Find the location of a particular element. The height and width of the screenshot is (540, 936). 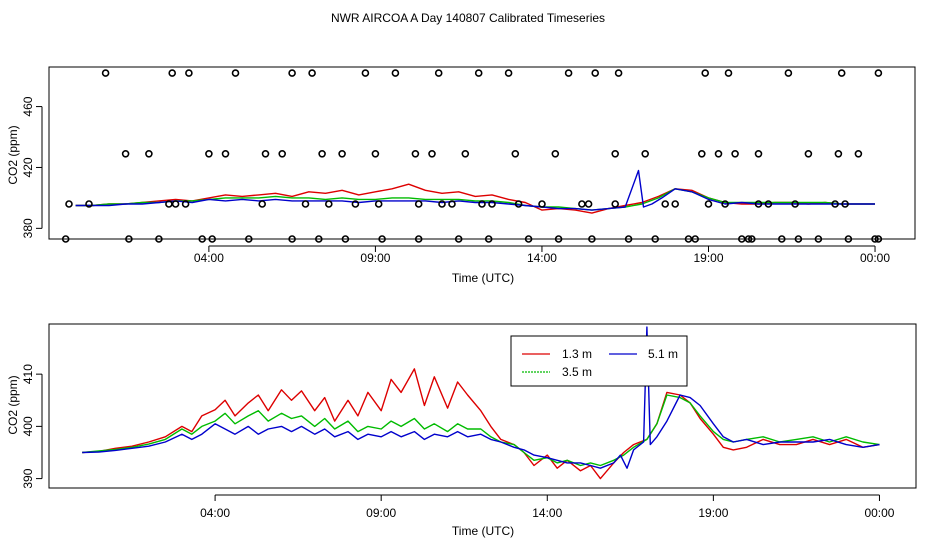

legend-box is located at coordinates (599, 361).